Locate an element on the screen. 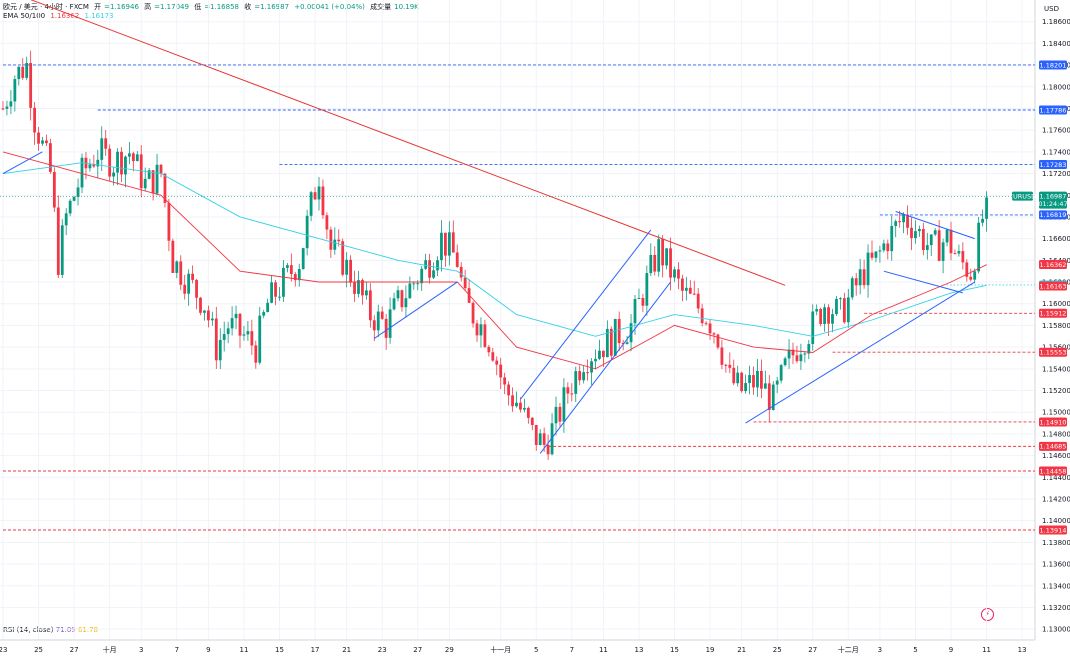 The image size is (1070, 657). axis-price-label: 1.17283 is located at coordinates (1053, 165).